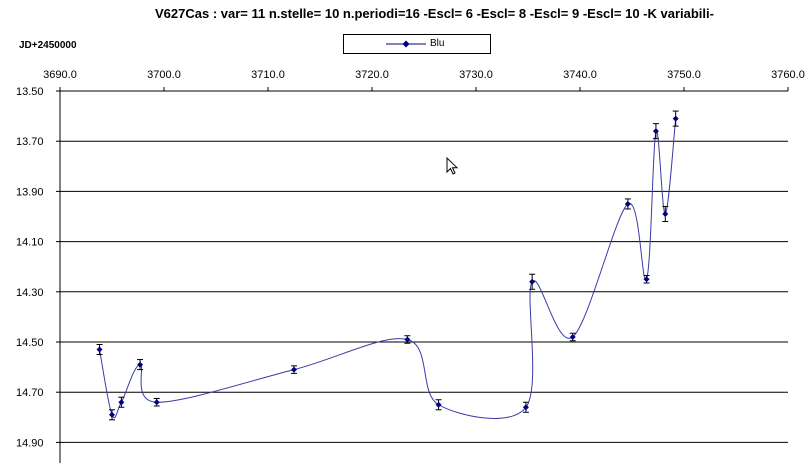 The height and width of the screenshot is (463, 809). What do you see at coordinates (30, 443) in the screenshot?
I see `y-tick-label: 14.90` at bounding box center [30, 443].